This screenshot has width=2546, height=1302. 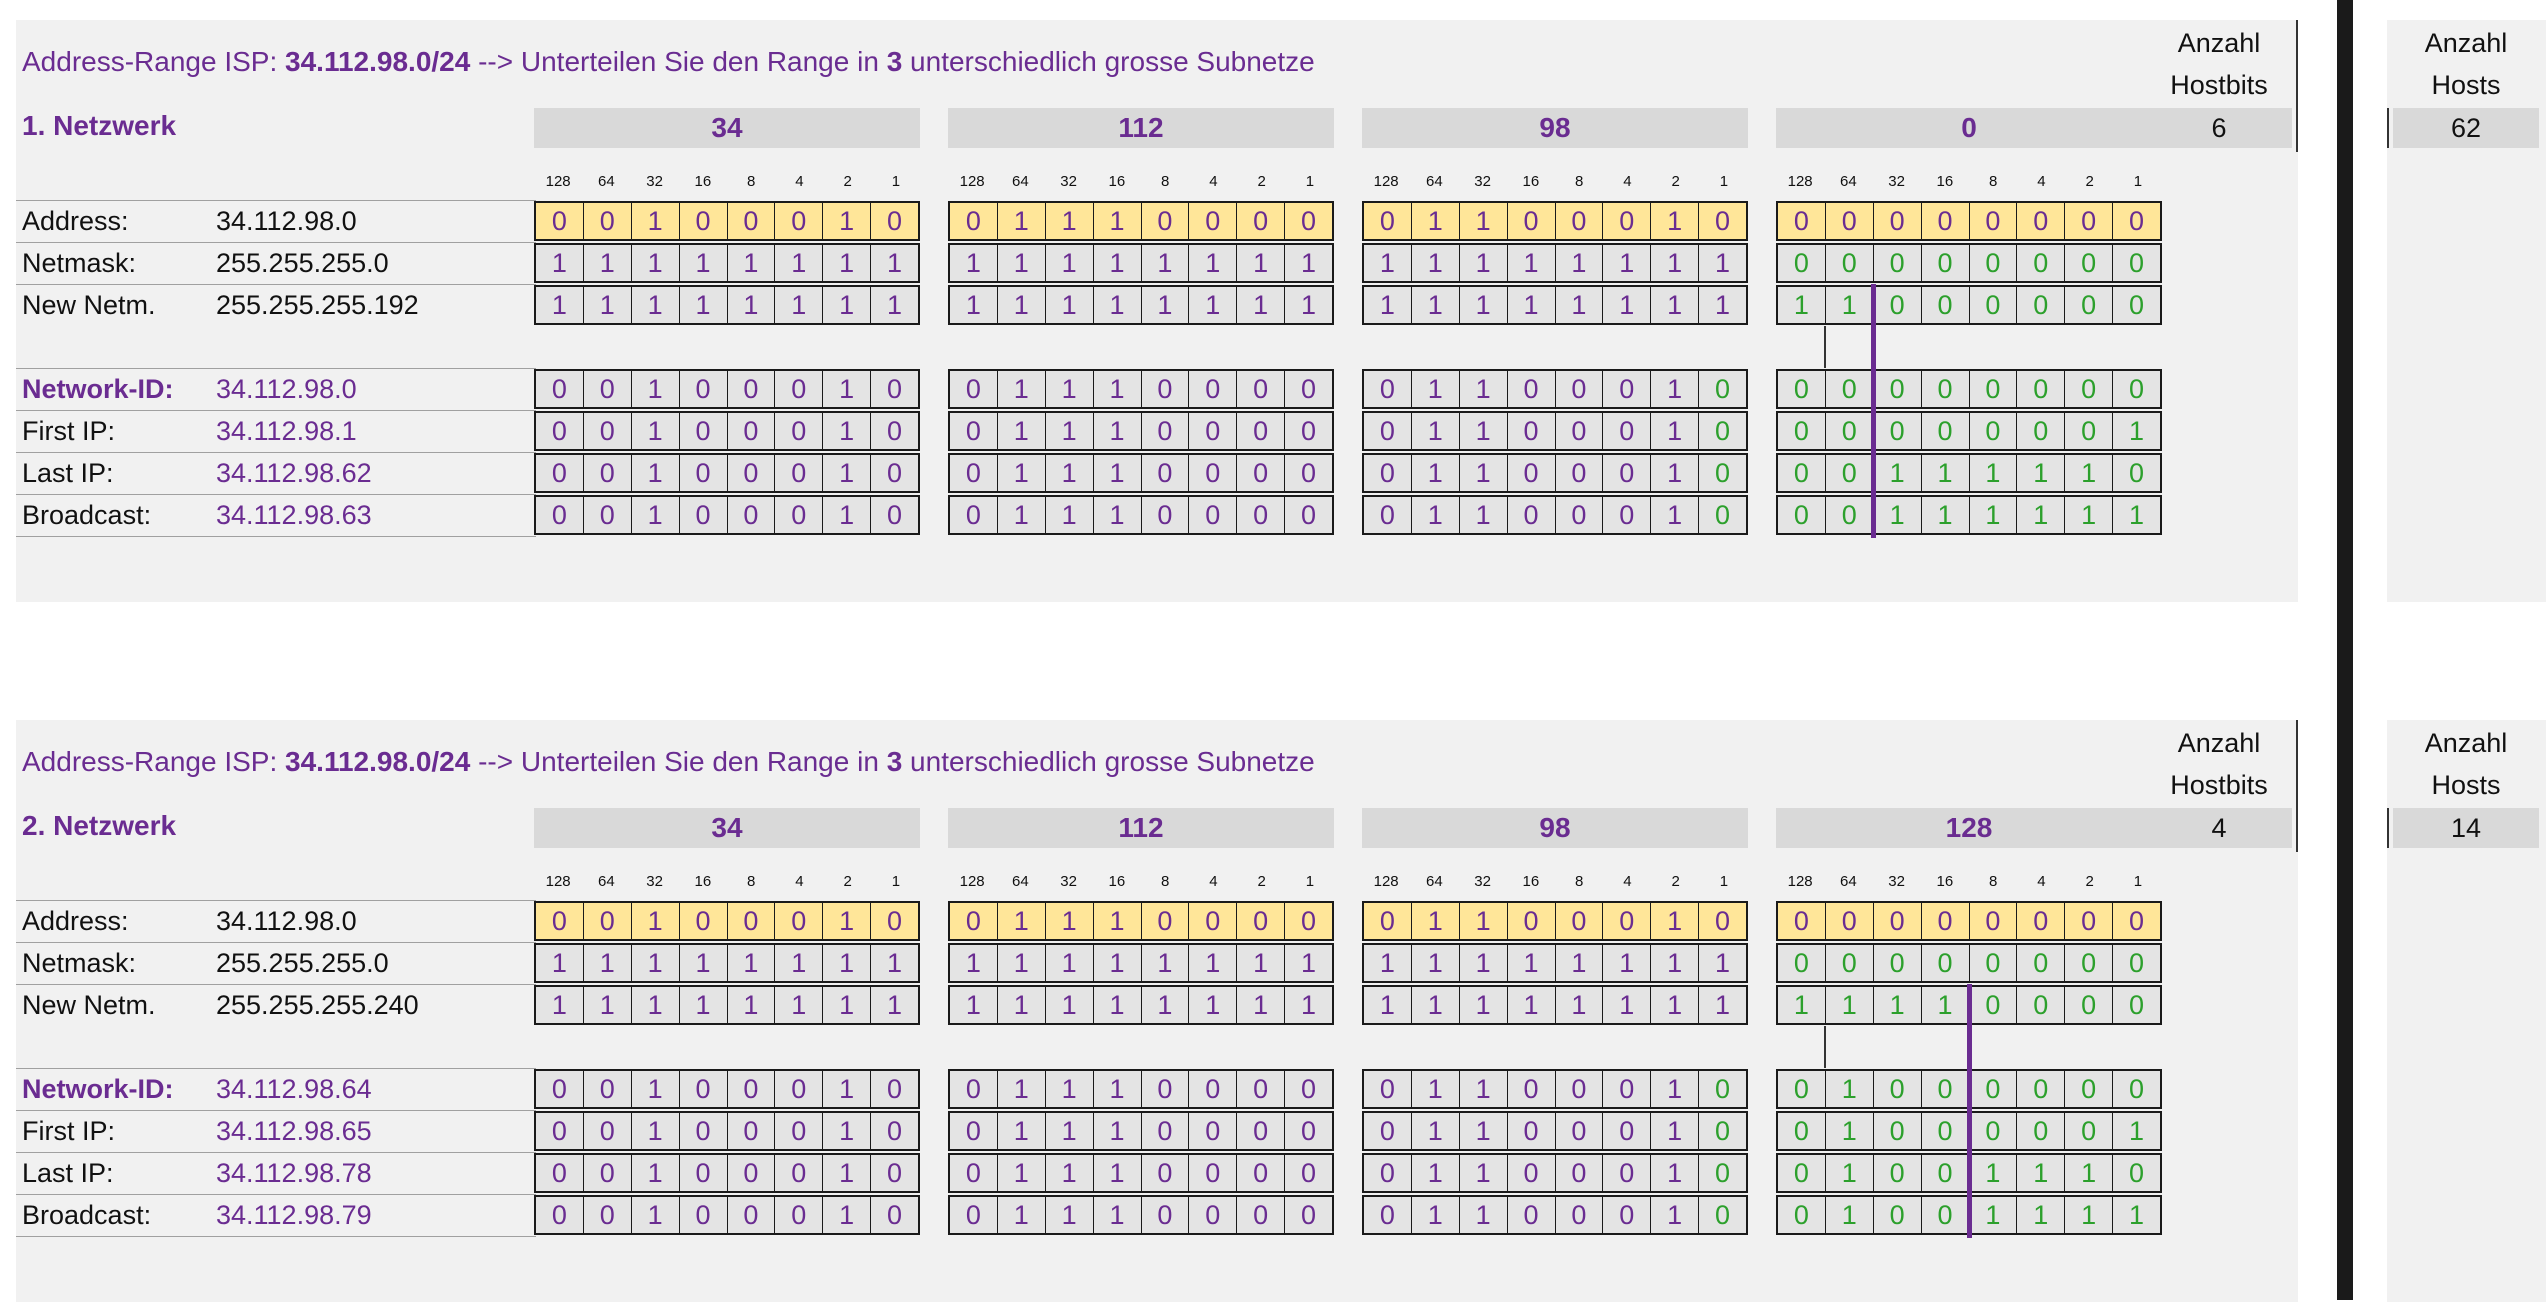 I want to click on anzahl-label: Anzahl, so click(x=2466, y=743).